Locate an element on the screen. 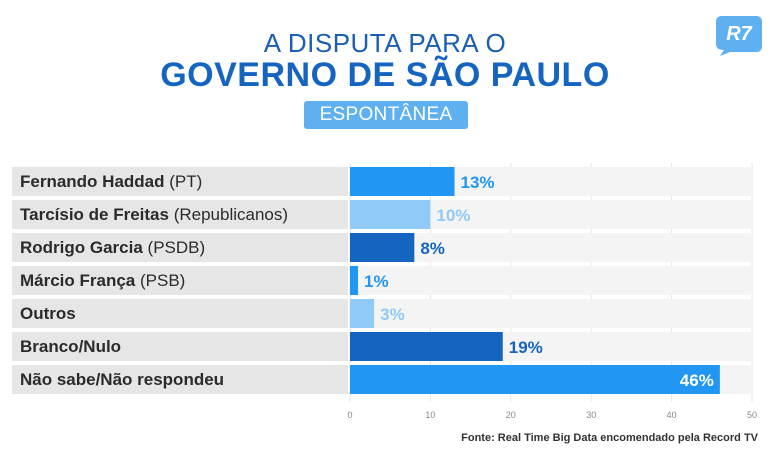  candidate-name: Branco/Nulo is located at coordinates (70, 346).